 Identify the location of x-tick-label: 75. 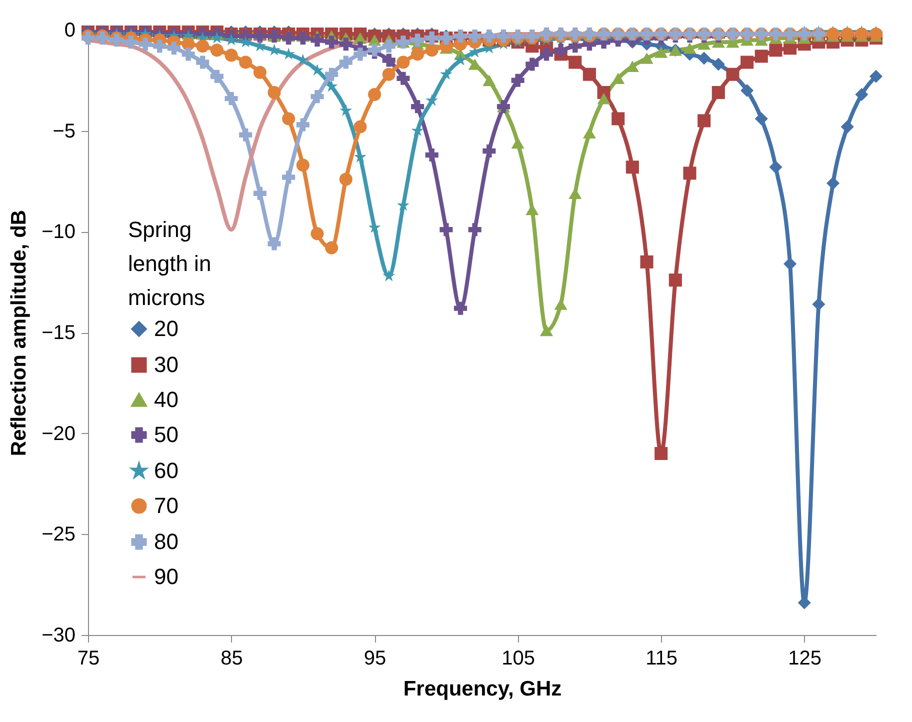
(88, 659).